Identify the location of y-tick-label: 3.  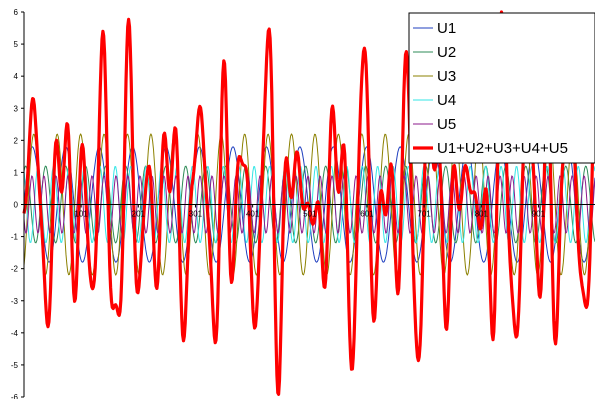
(16, 108).